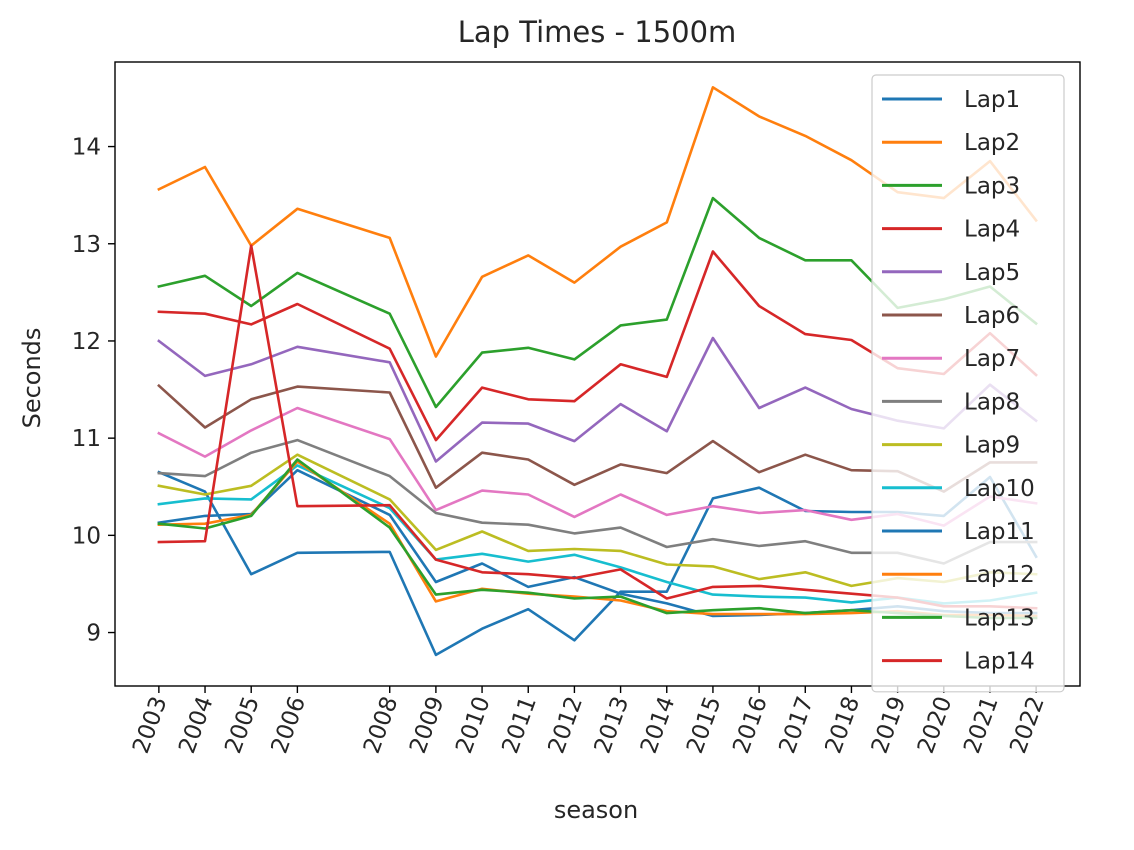 This screenshot has width=1134, height=850. I want to click on x-tick-label: 2016, so click(750, 725).